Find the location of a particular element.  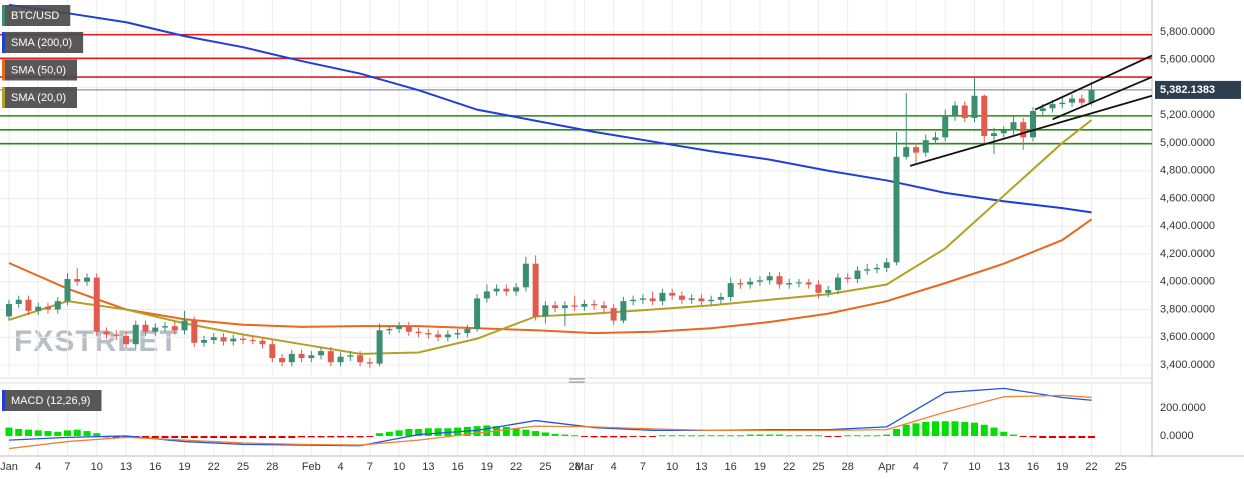

y-tick-label: 0.0000 is located at coordinates (1177, 436).